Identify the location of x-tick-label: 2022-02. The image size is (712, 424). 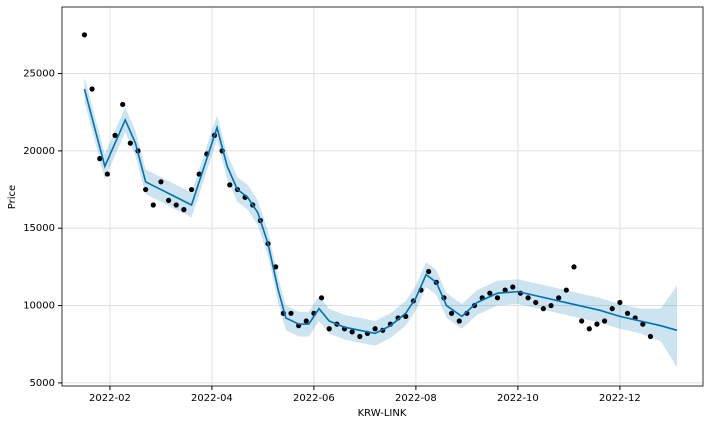
(110, 398).